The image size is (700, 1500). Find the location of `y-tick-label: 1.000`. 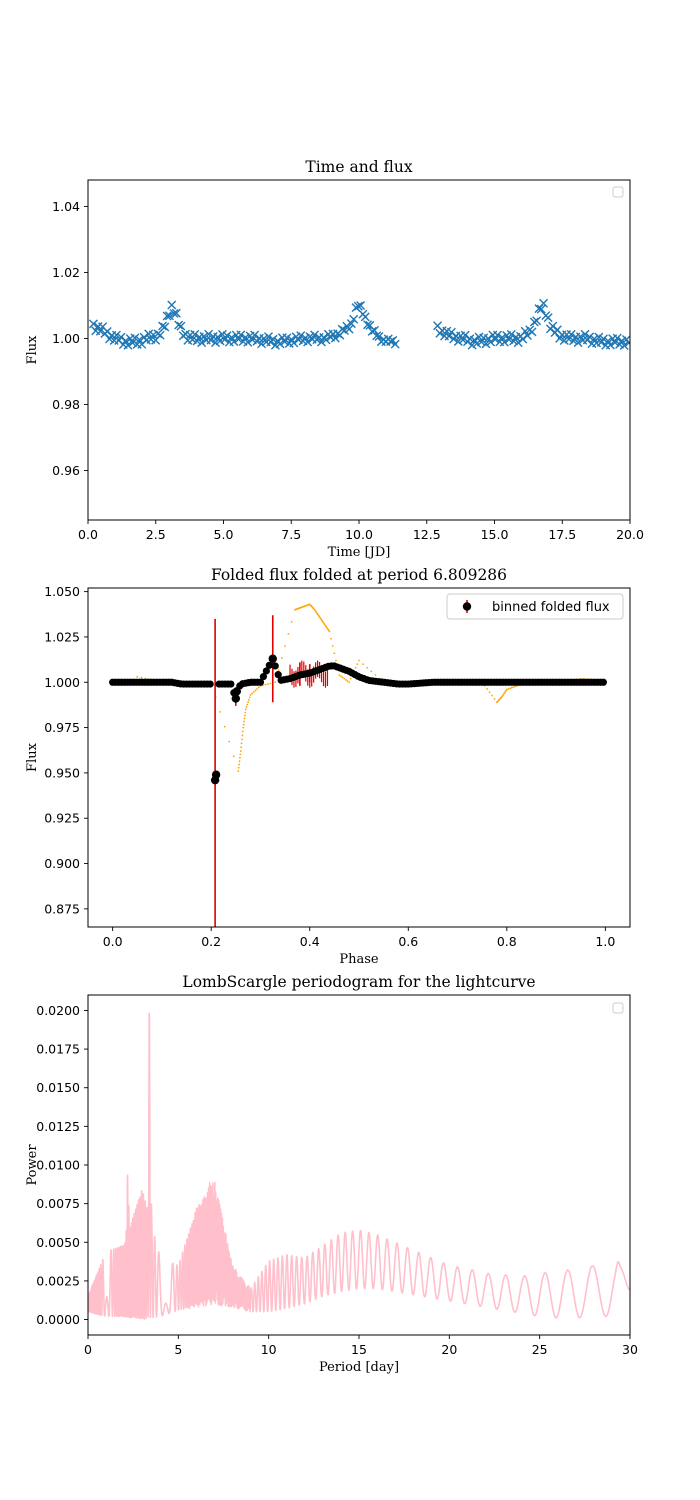

y-tick-label: 1.000 is located at coordinates (62, 682).